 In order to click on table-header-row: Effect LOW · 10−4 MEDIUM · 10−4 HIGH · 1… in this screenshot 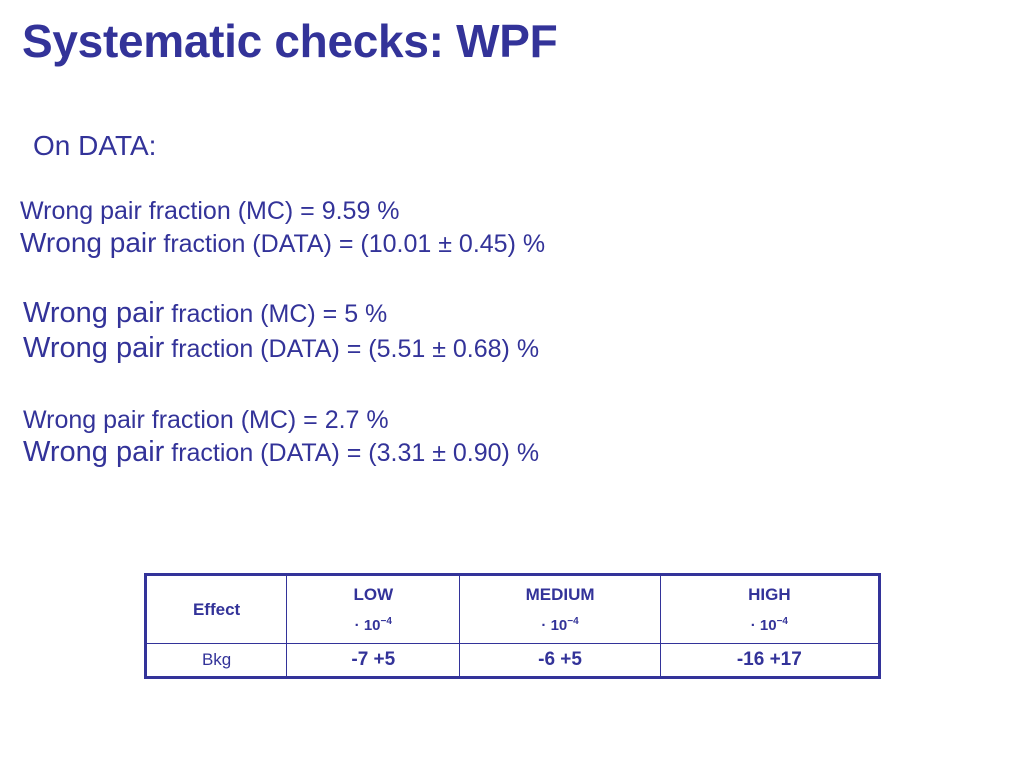, I will do `click(512, 609)`.